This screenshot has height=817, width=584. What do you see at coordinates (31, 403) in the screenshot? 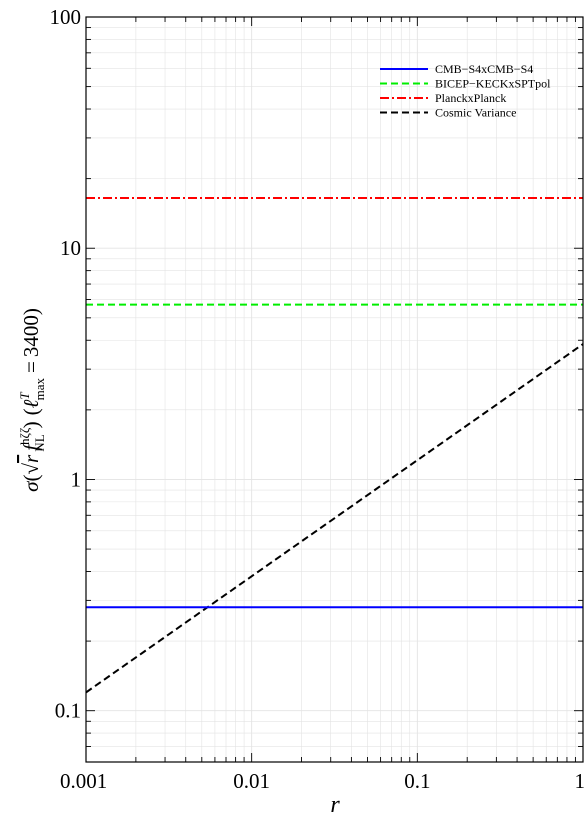
I see `y-label-ell: ℓ` at bounding box center [31, 403].